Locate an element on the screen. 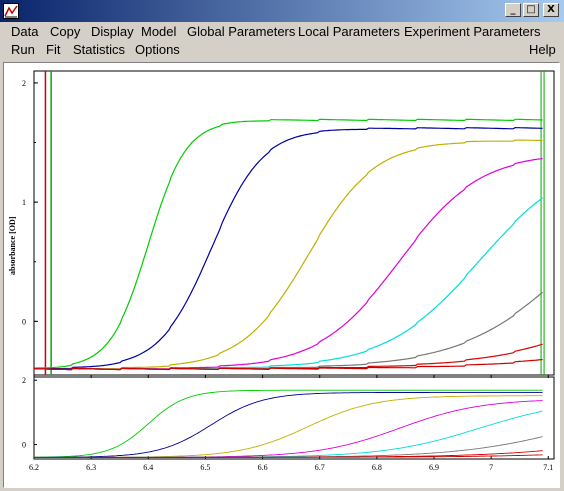  menu-experiment-parameters: Experiment Parameters is located at coordinates (472, 31).